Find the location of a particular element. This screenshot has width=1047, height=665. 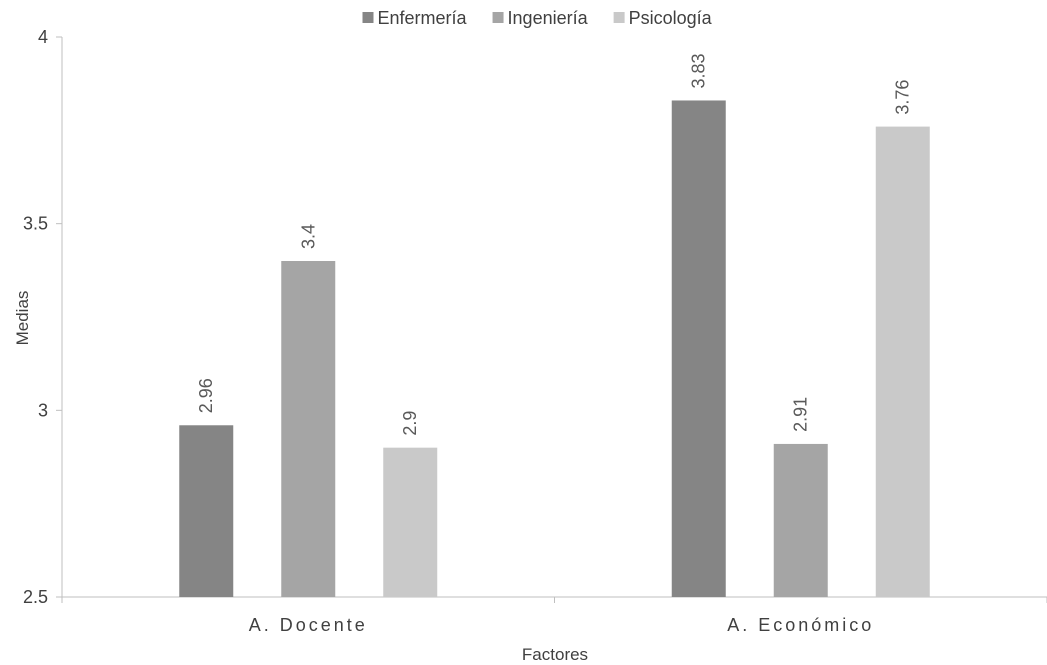

y-axis-title: Medias is located at coordinates (22, 318).